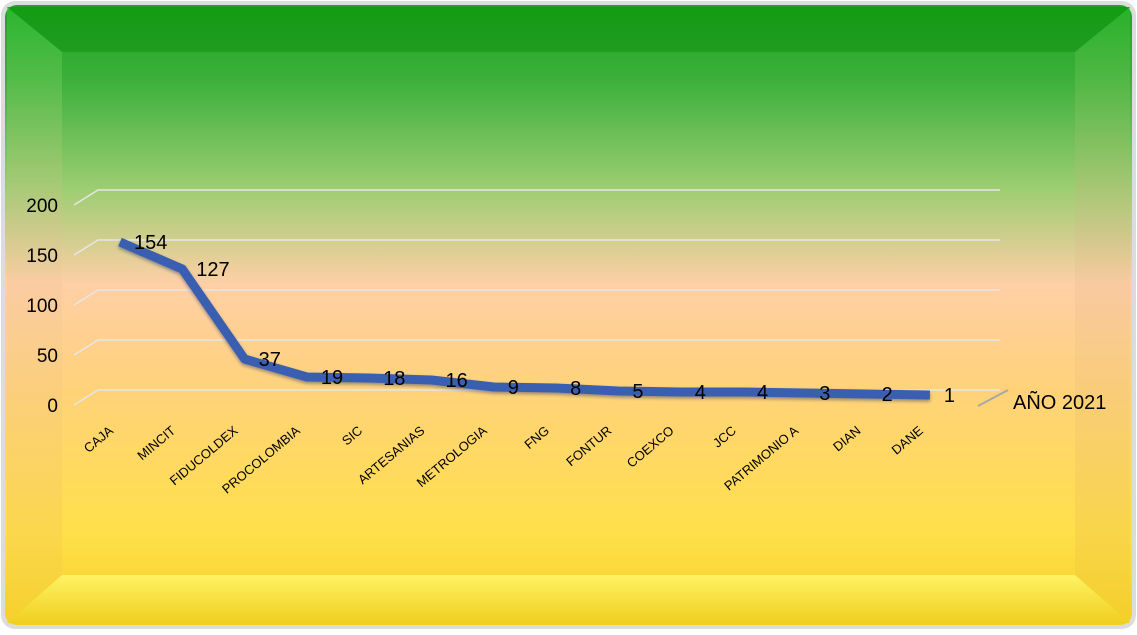 The width and height of the screenshot is (1137, 635). Describe the element at coordinates (575, 389) in the screenshot. I see `data-label: 8` at that location.